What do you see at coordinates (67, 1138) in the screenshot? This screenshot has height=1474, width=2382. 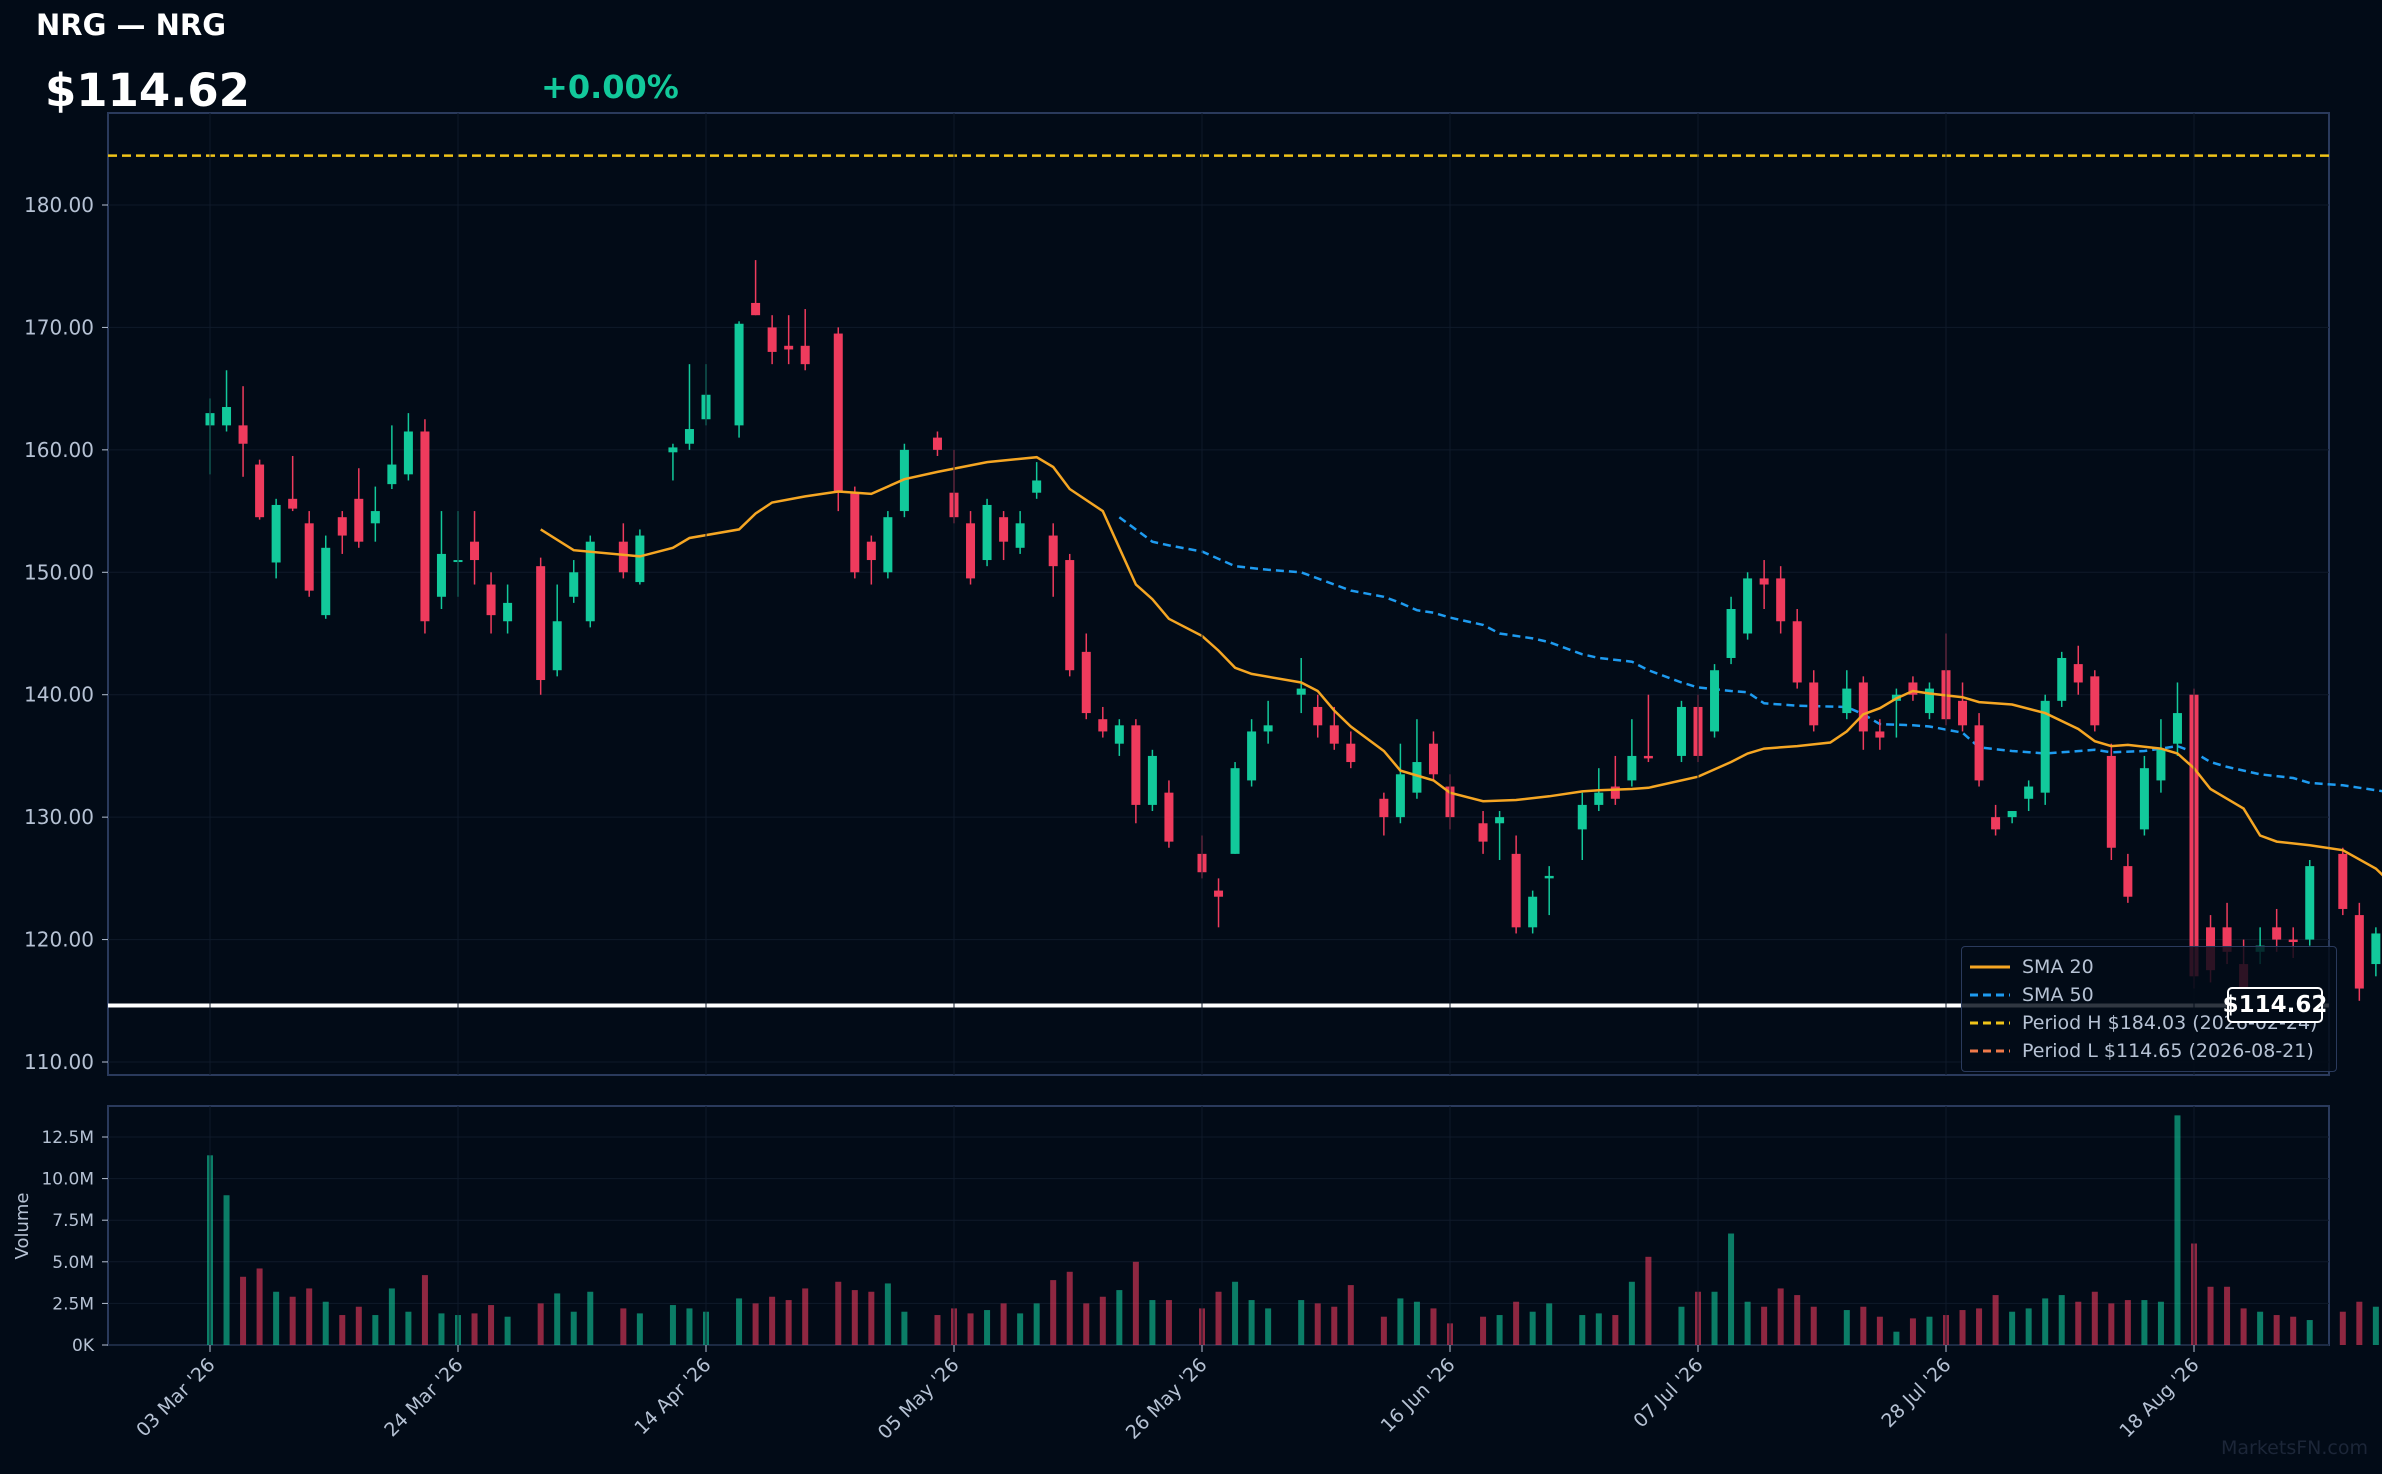 I see `volume-tick-label: 12.5M` at bounding box center [67, 1138].